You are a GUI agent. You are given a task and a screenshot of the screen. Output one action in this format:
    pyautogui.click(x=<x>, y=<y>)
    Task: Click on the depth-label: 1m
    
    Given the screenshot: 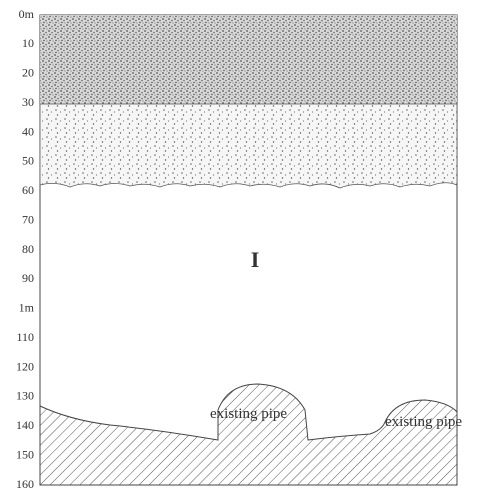 What is the action you would take?
    pyautogui.click(x=27, y=308)
    